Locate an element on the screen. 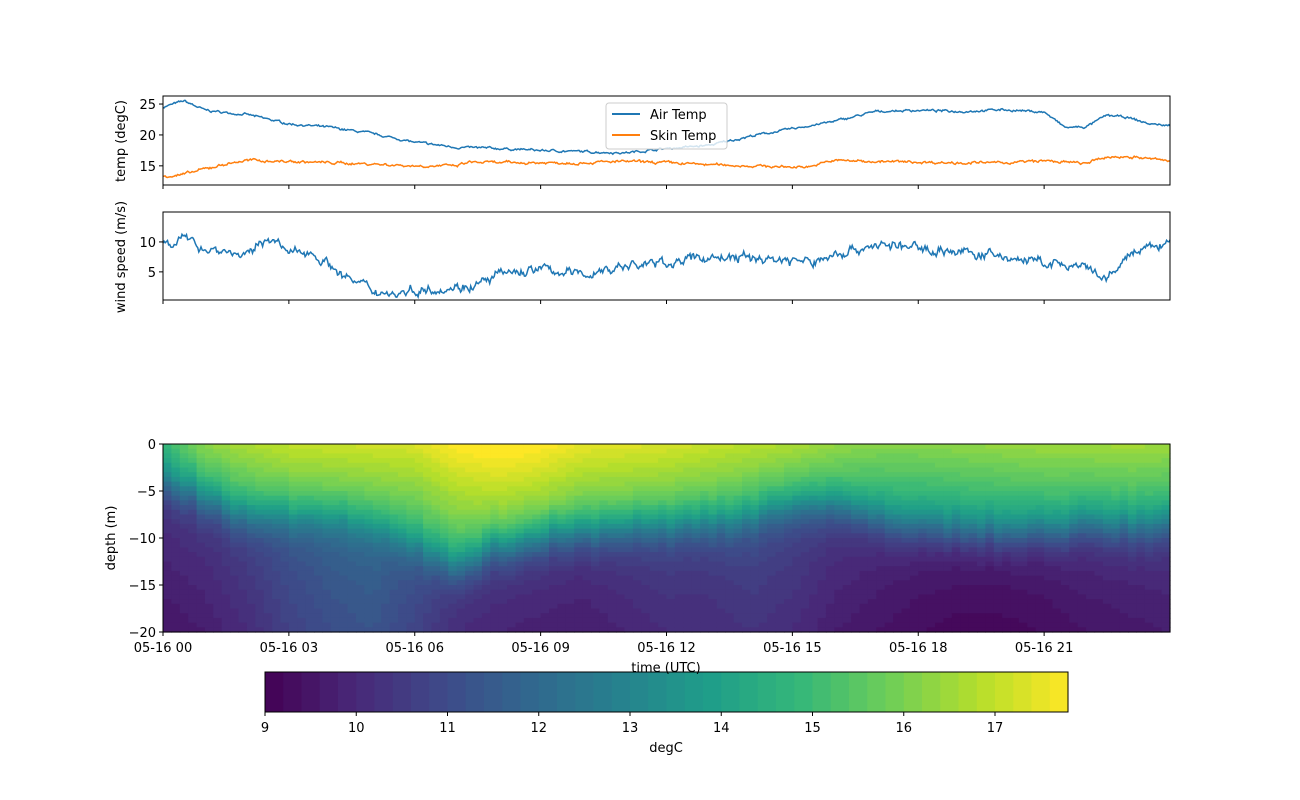  y-tick-label: −10 is located at coordinates (142, 539).